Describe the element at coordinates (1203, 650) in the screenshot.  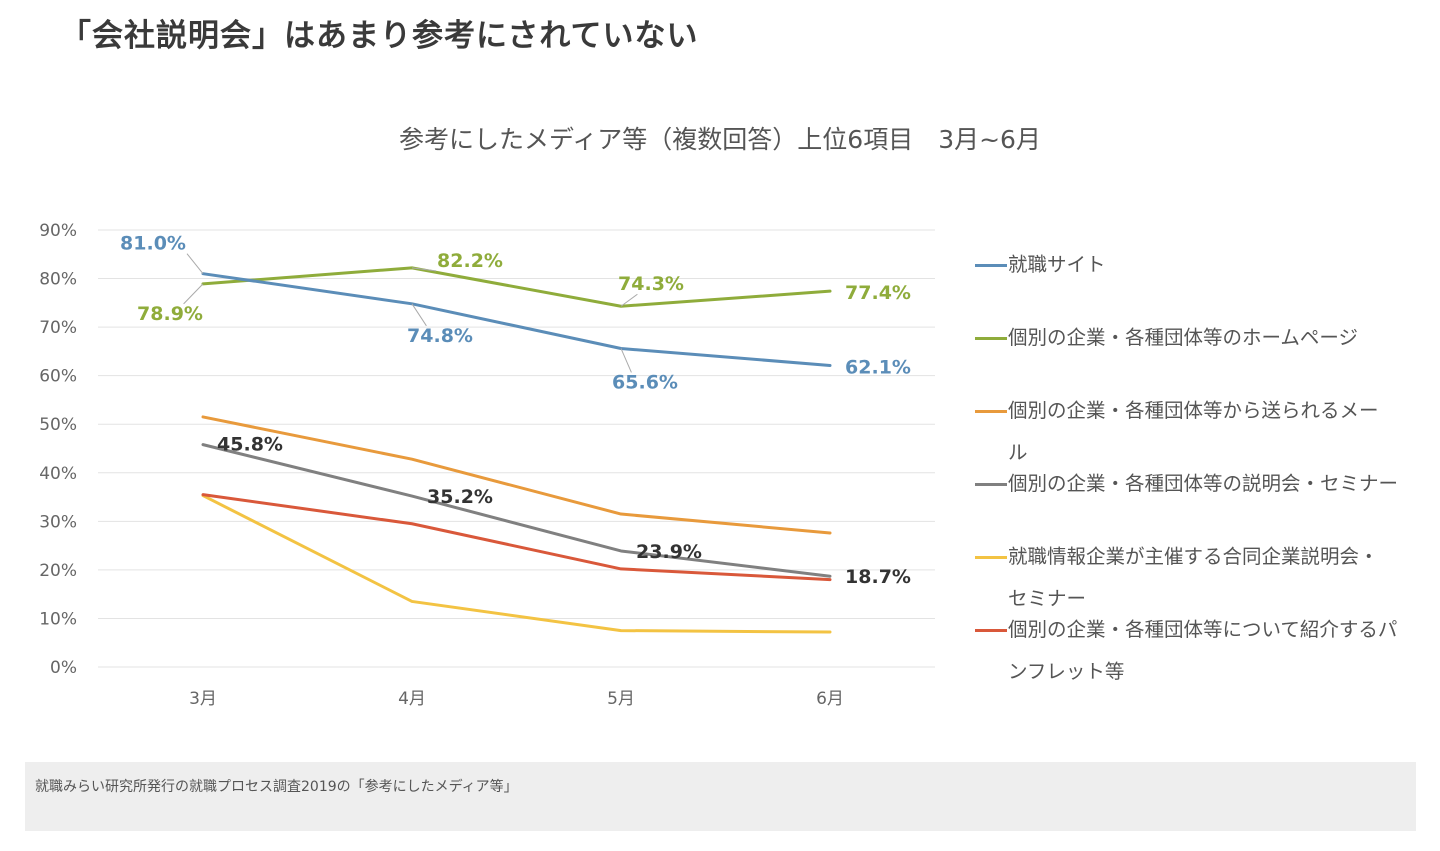
I see `legend-label: 個別の企業・各種団体等について紹介するパンフレット等` at that location.